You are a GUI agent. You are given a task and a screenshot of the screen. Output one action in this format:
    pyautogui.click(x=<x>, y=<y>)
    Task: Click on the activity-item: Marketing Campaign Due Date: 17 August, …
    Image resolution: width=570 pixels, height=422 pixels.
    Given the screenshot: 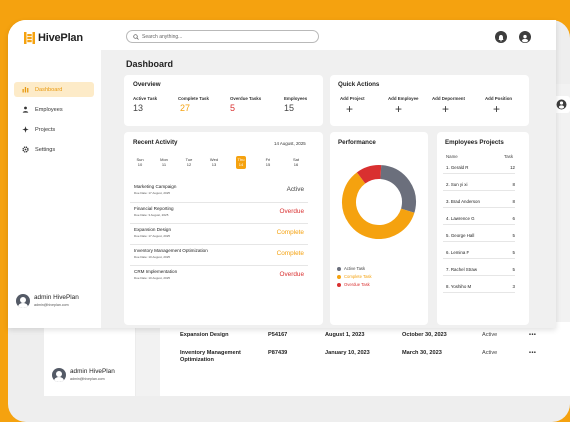 What is the action you would take?
    pyautogui.click(x=219, y=191)
    